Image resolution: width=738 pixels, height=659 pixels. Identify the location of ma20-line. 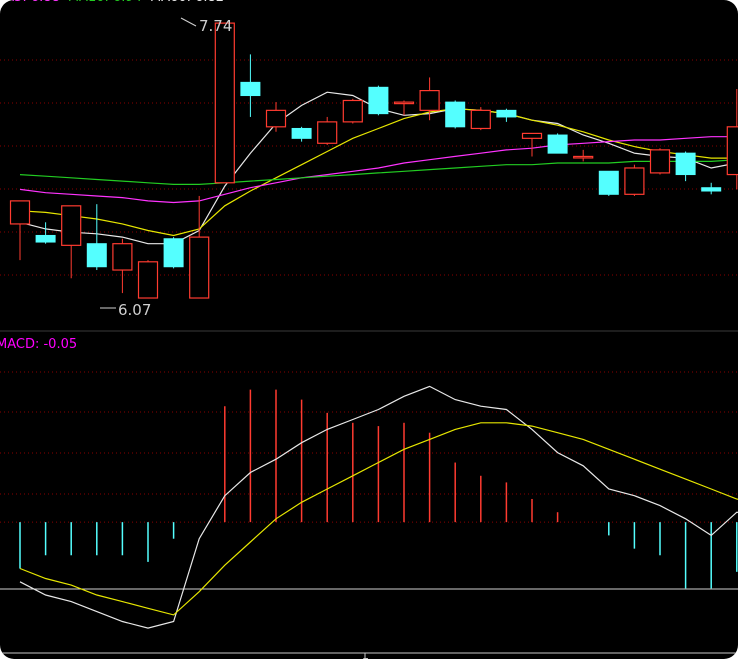
(378, 170).